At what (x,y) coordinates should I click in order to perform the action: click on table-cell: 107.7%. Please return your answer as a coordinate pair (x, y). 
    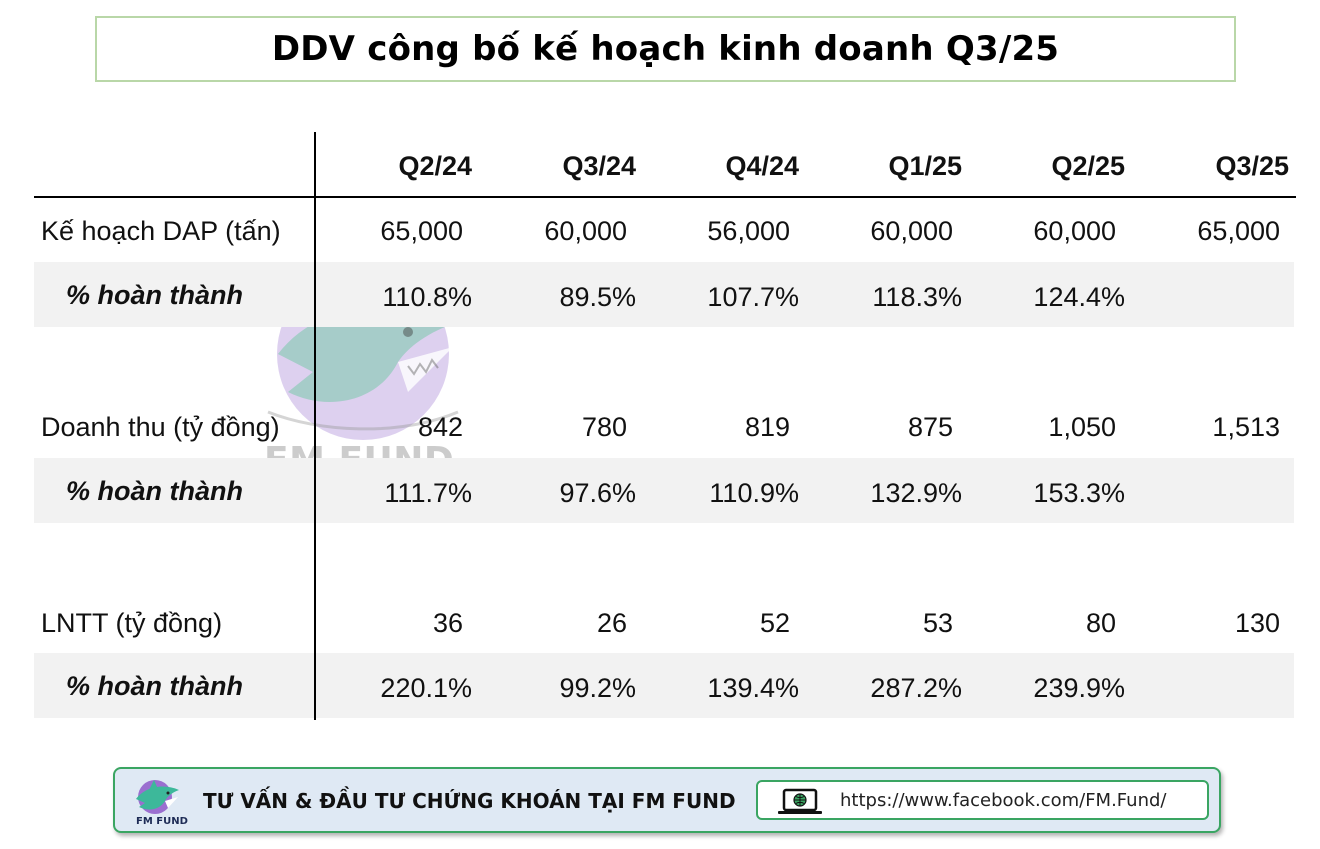
    Looking at the image, I should click on (753, 297).